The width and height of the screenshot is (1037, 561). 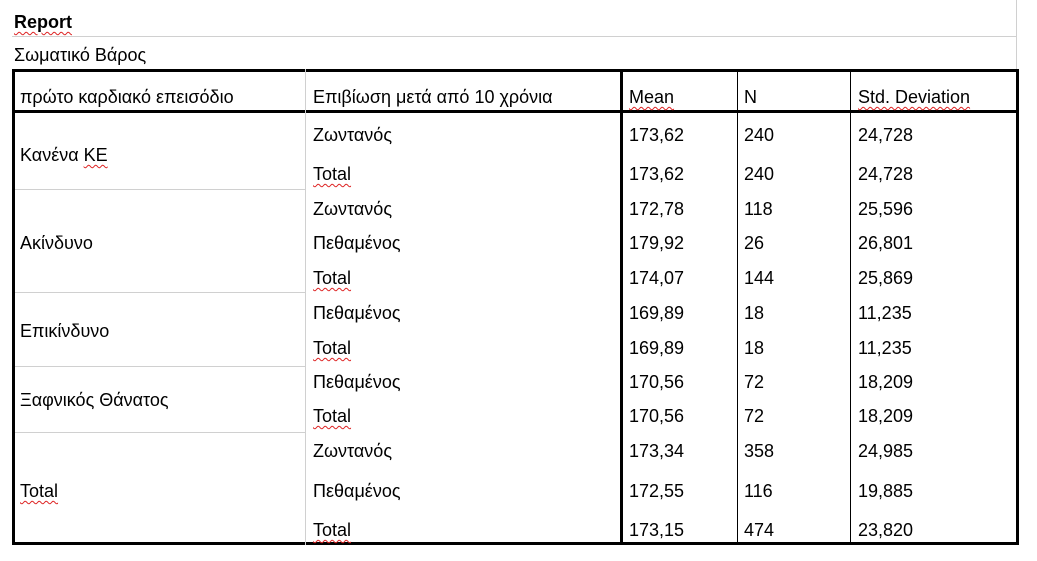 What do you see at coordinates (850, 307) in the screenshot?
I see `column-separator-sd` at bounding box center [850, 307].